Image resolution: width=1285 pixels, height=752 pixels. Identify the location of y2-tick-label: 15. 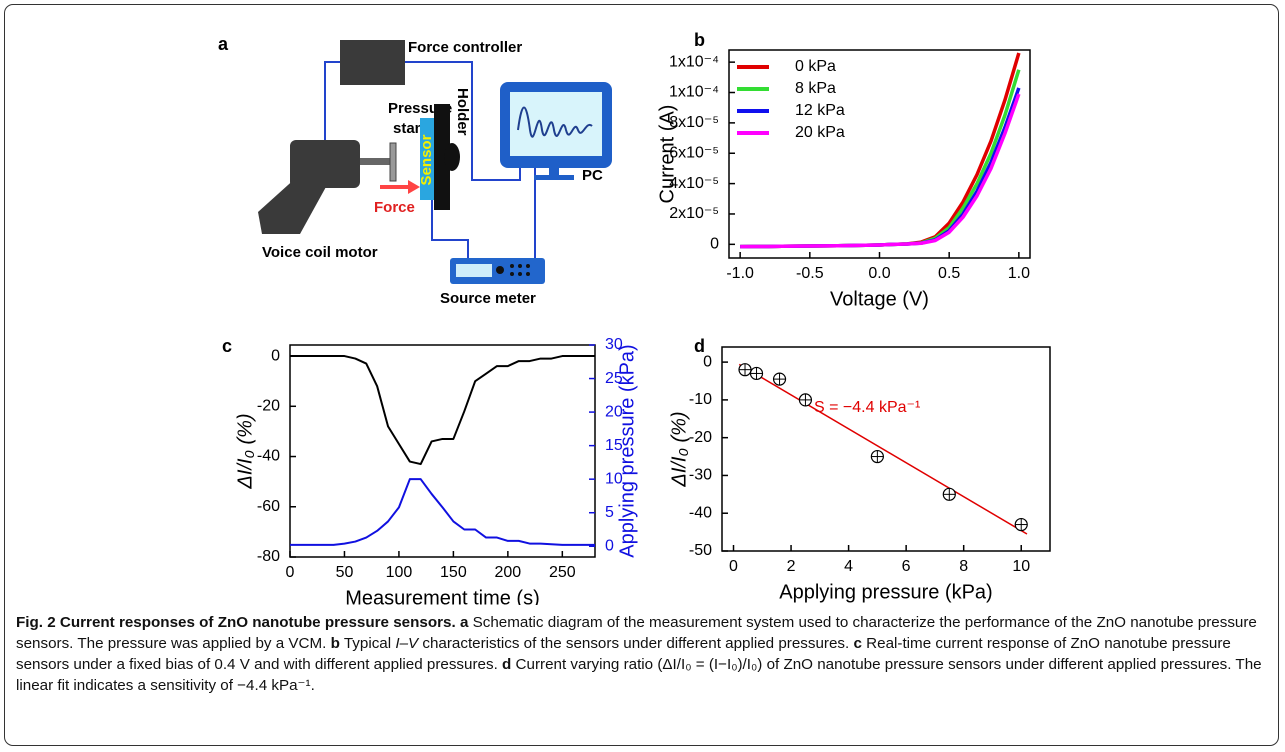
(614, 445).